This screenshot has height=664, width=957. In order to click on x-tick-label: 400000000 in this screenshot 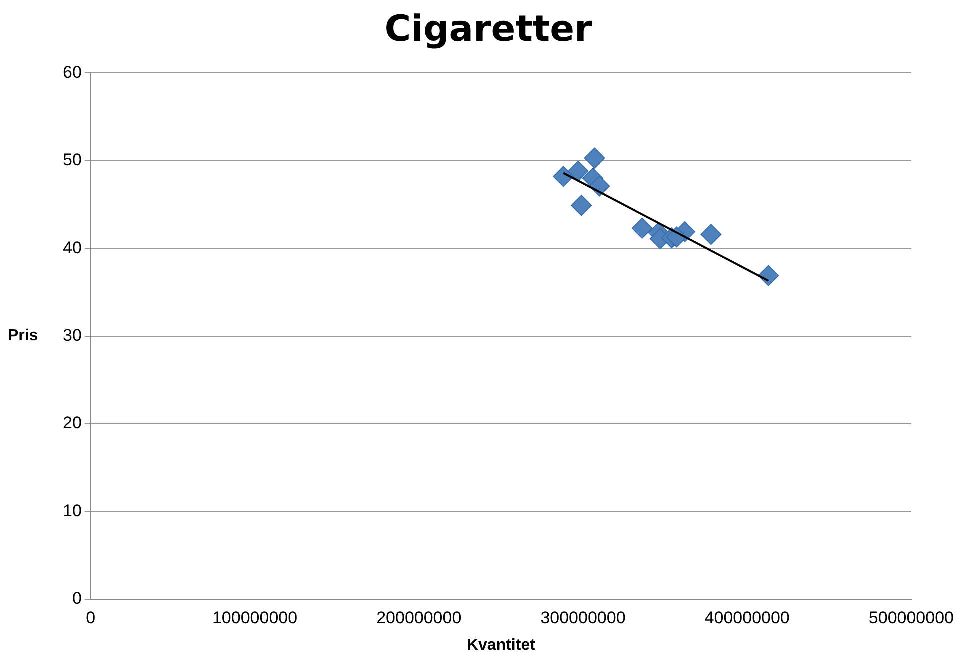, I will do `click(747, 618)`.